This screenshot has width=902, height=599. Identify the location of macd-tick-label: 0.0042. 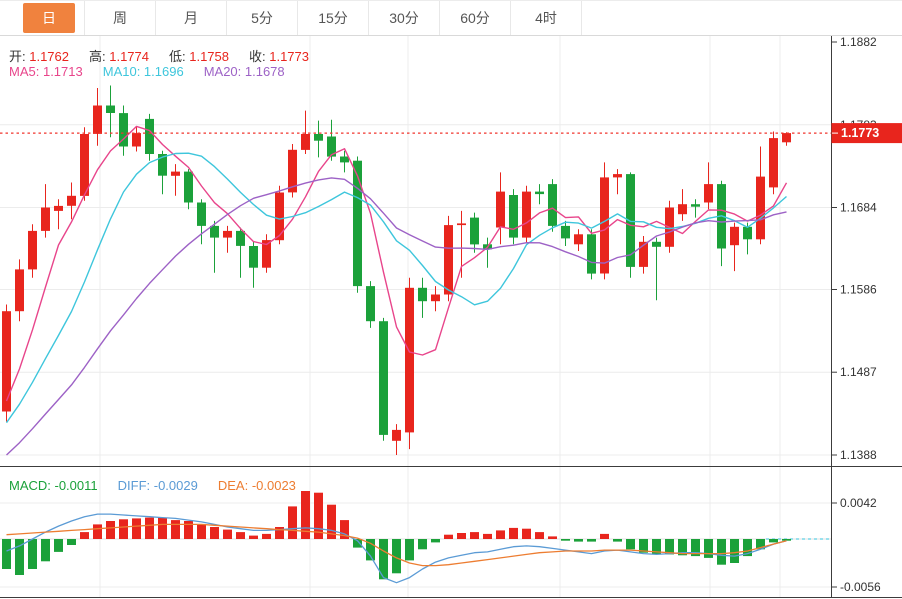
(858, 503).